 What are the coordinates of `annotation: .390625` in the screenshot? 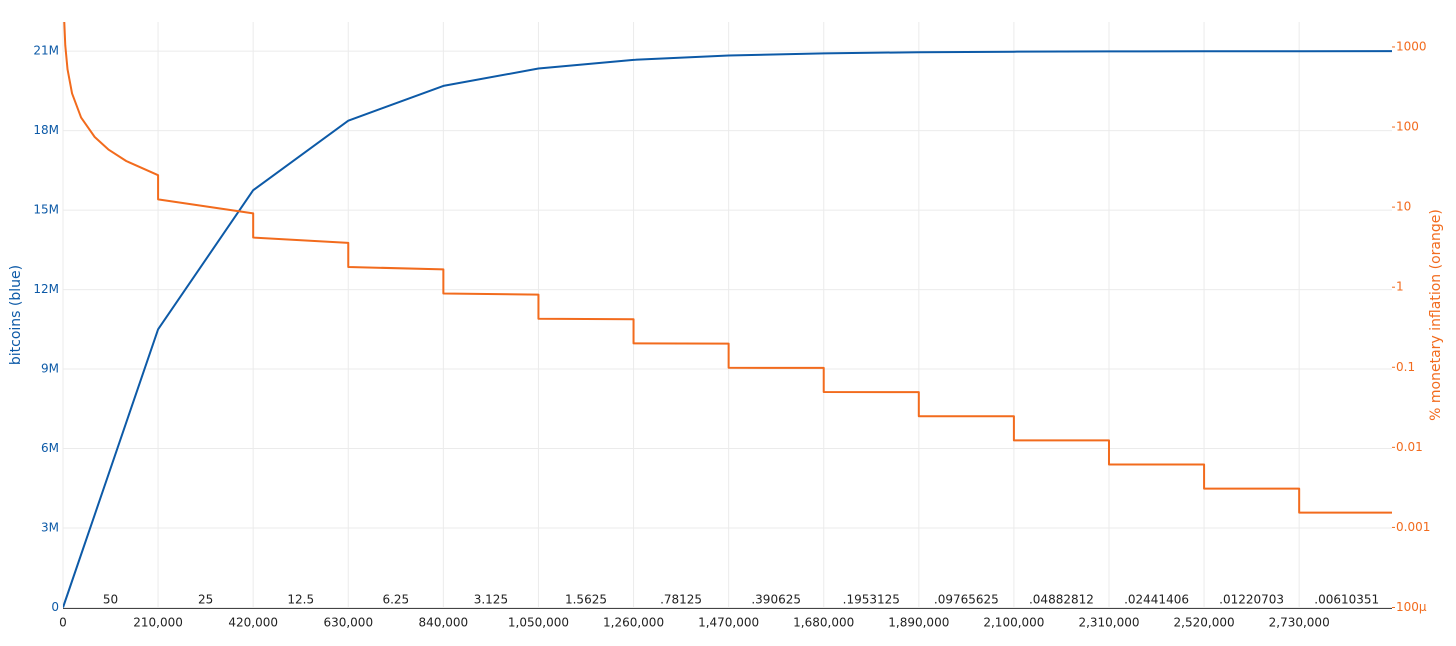 It's located at (776, 600).